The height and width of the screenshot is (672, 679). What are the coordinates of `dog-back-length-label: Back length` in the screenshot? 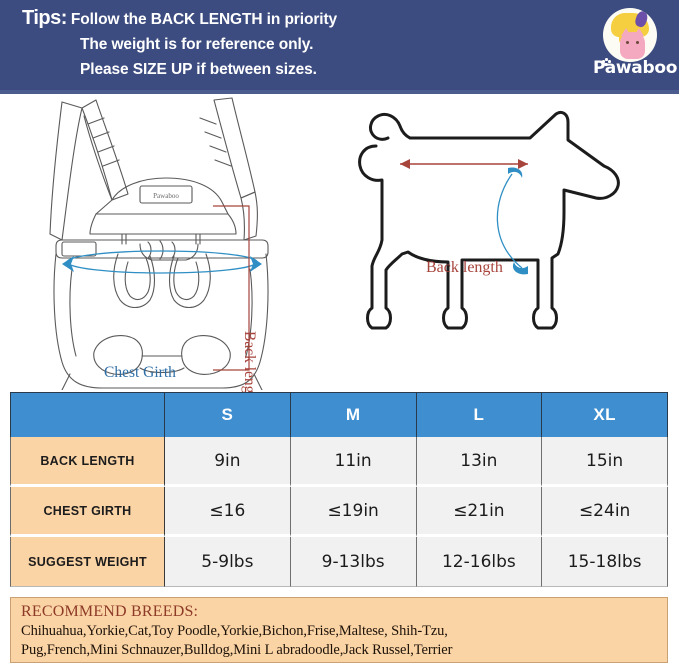 It's located at (464, 267).